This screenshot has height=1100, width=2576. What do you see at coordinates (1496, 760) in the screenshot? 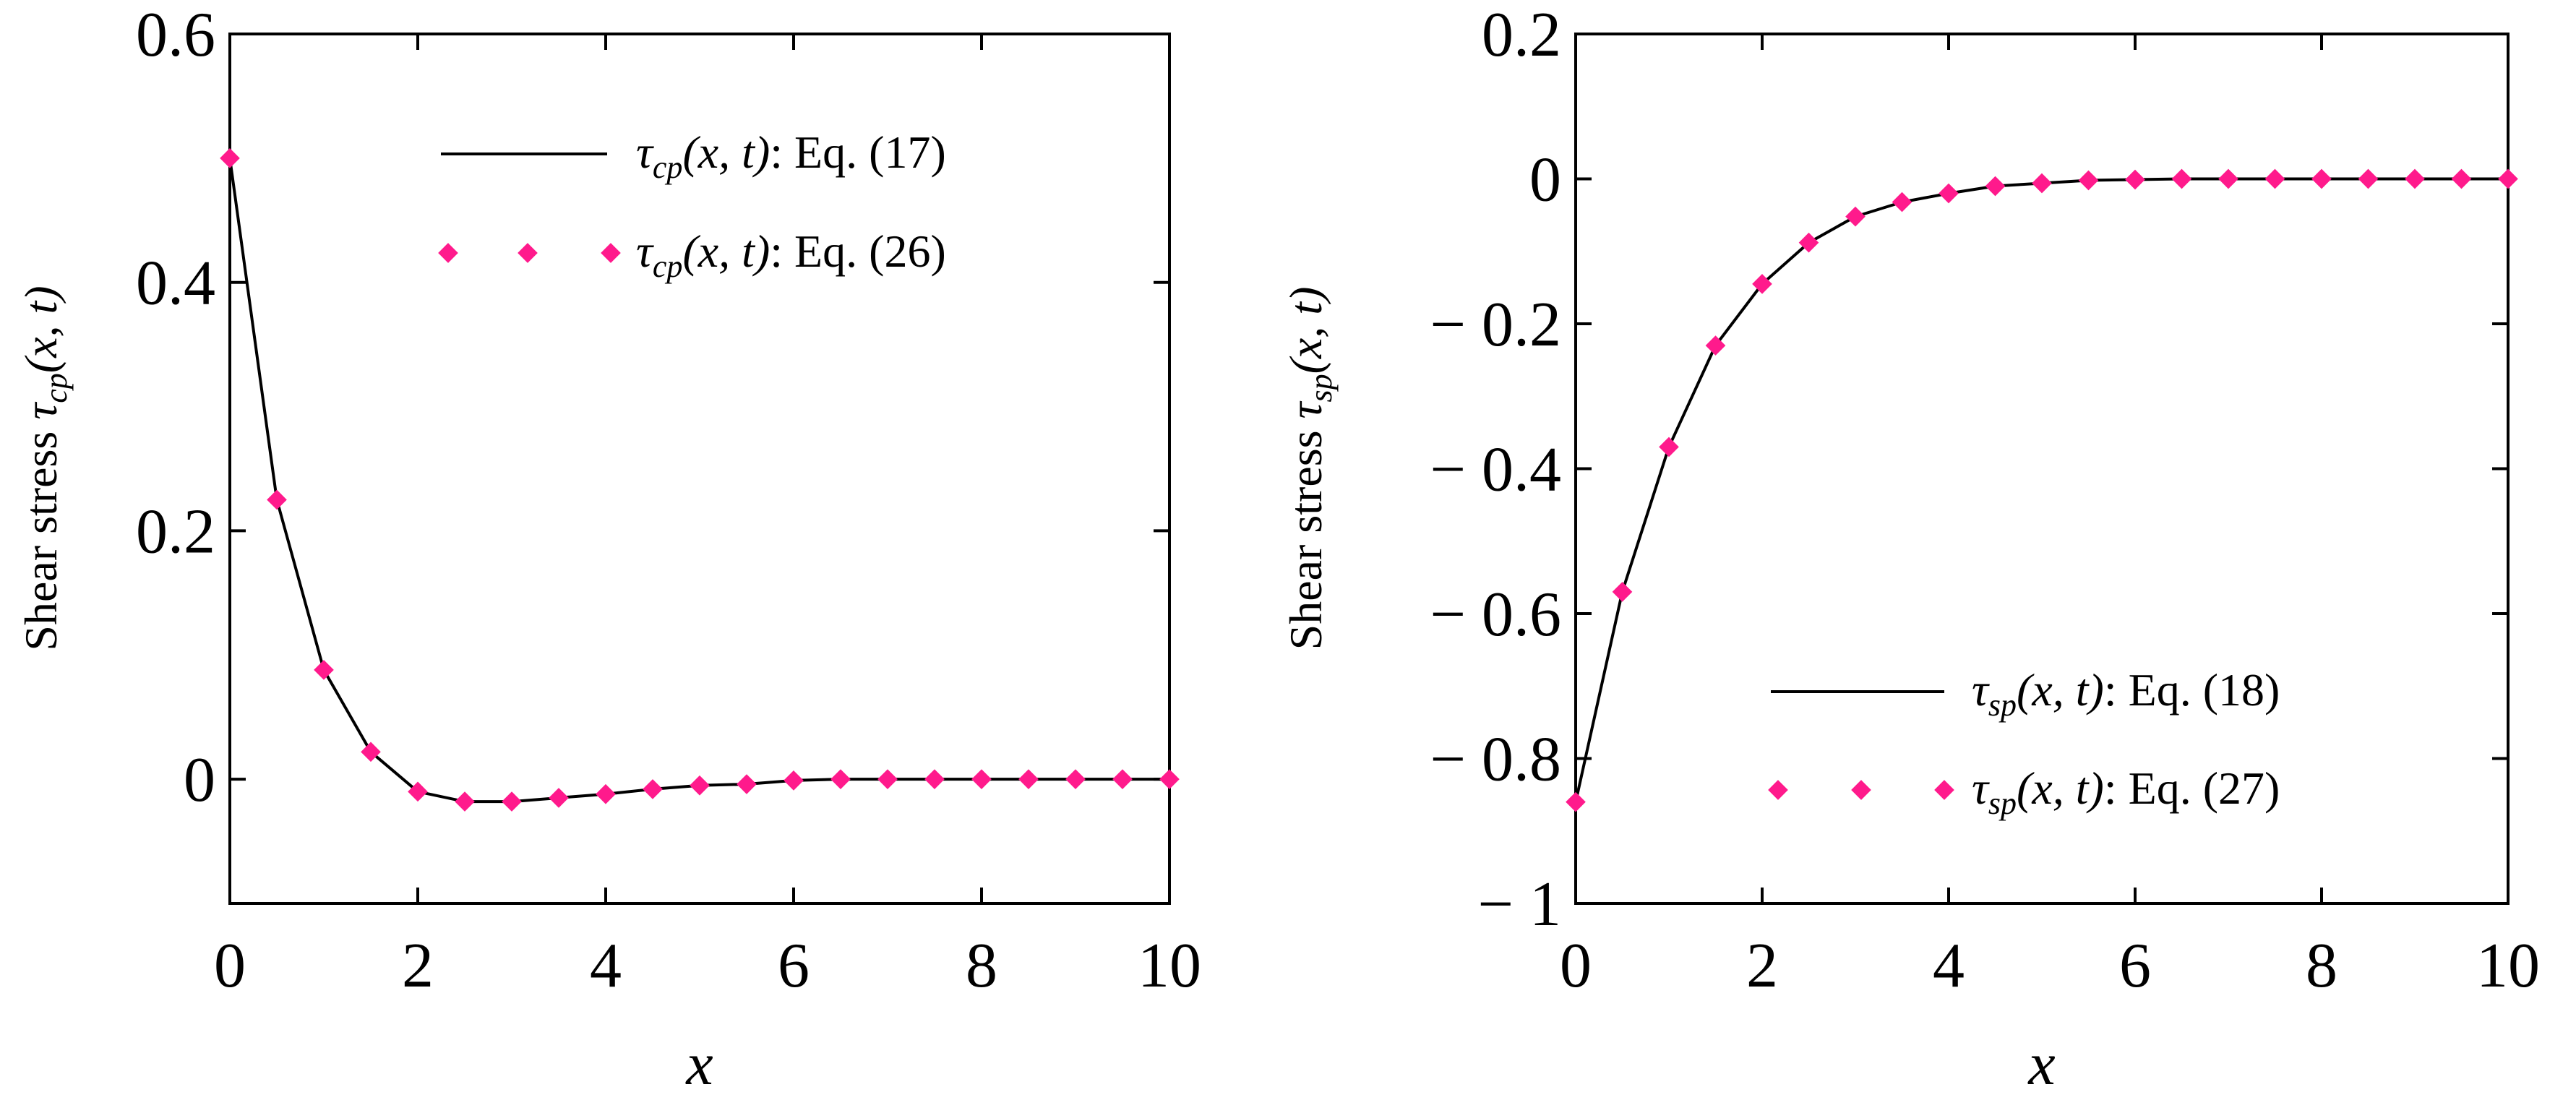
I see `y-tick-label: − 0.8` at bounding box center [1496, 760].